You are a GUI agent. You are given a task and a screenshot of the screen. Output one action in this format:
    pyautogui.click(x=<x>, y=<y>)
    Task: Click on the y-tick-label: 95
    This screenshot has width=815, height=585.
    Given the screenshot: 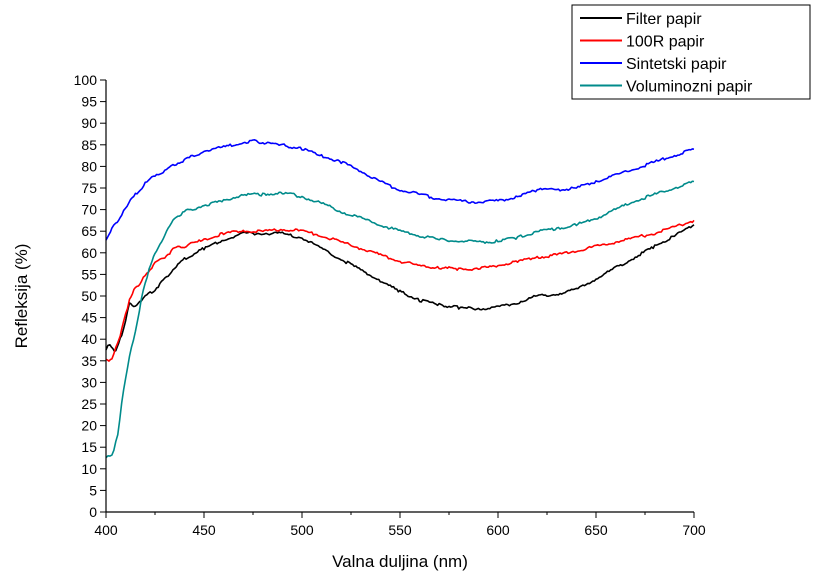 What is the action you would take?
    pyautogui.click(x=89, y=102)
    